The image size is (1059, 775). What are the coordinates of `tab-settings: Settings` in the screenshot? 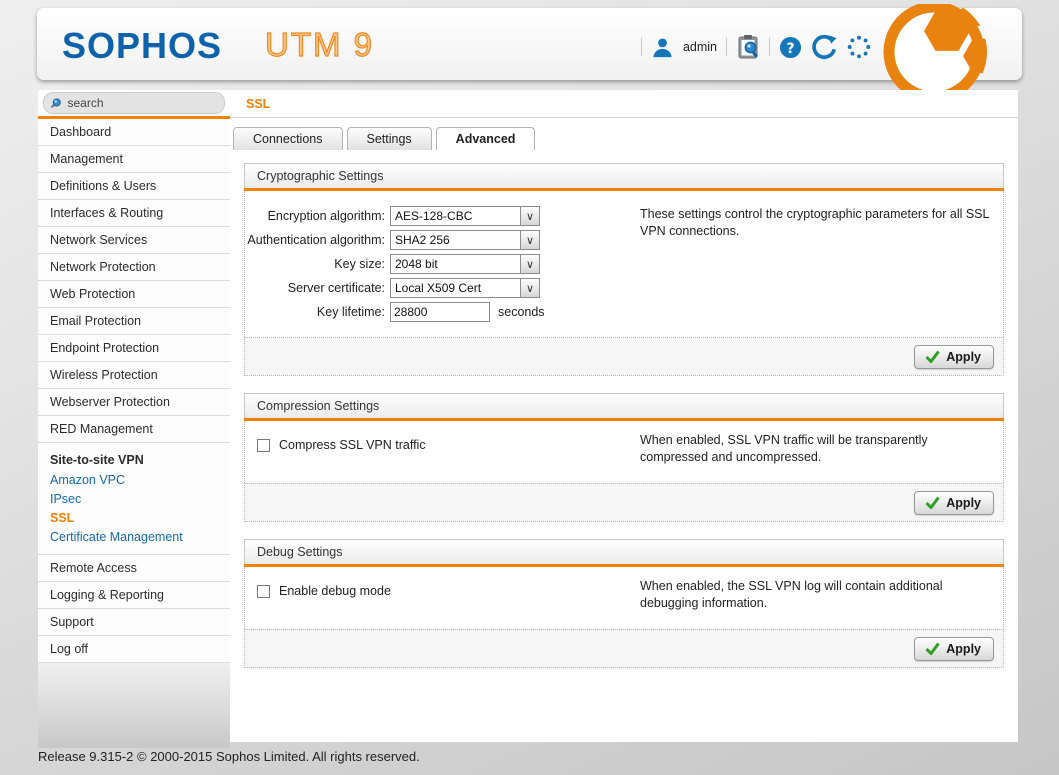 It's located at (389, 138).